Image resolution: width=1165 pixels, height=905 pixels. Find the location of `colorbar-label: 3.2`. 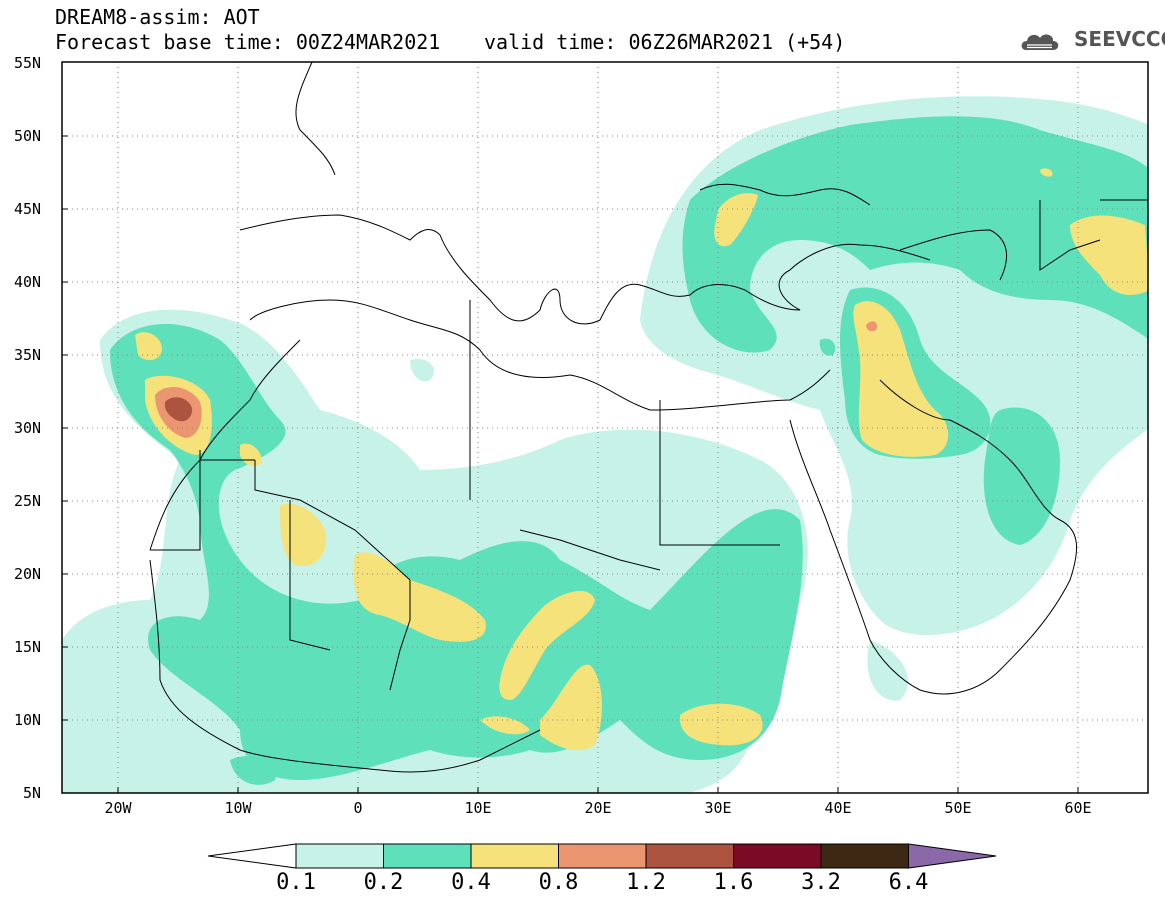

colorbar-label: 3.2 is located at coordinates (821, 882).